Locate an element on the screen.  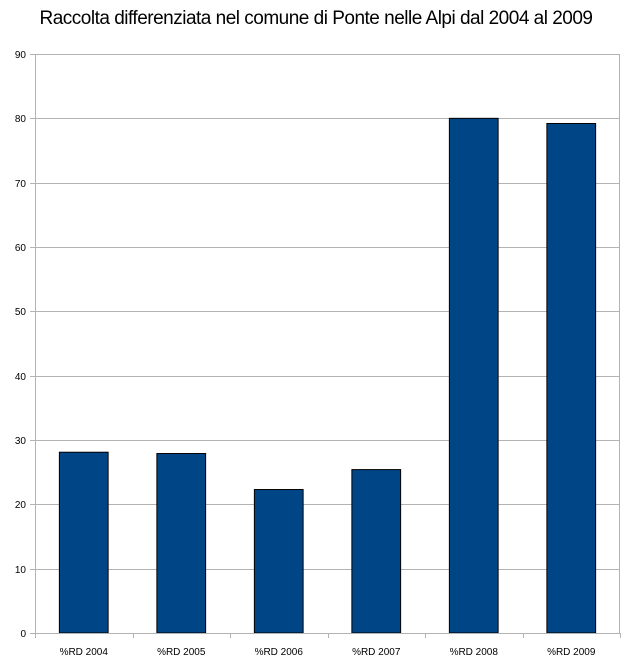
y-tick-label: 70 is located at coordinates (21, 184).